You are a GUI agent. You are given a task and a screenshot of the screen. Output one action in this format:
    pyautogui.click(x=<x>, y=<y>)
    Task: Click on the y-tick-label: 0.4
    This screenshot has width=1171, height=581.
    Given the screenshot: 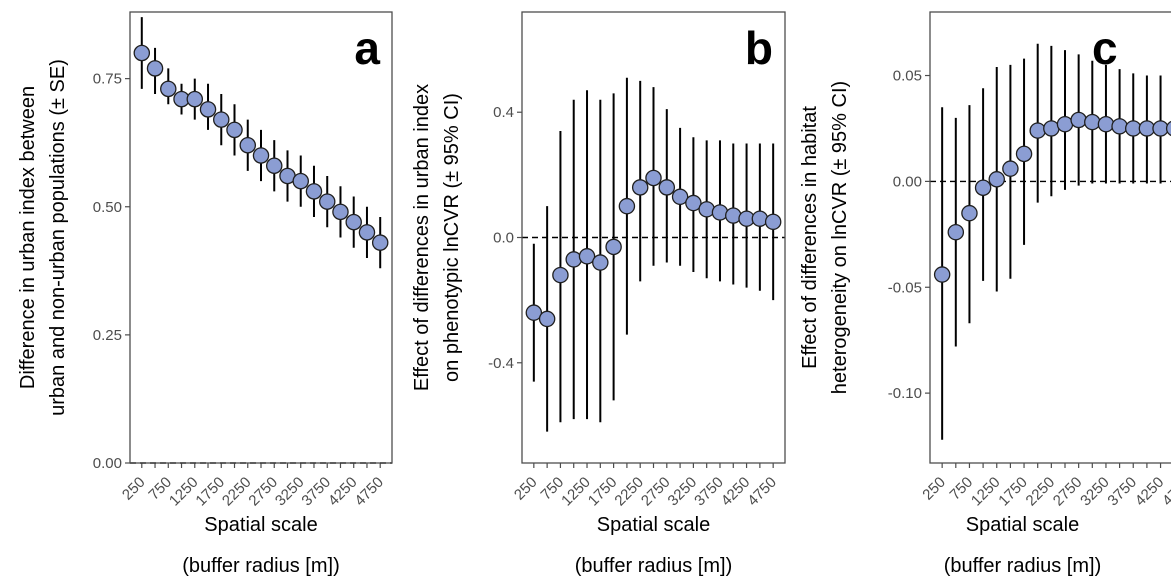 What is the action you would take?
    pyautogui.click(x=503, y=112)
    